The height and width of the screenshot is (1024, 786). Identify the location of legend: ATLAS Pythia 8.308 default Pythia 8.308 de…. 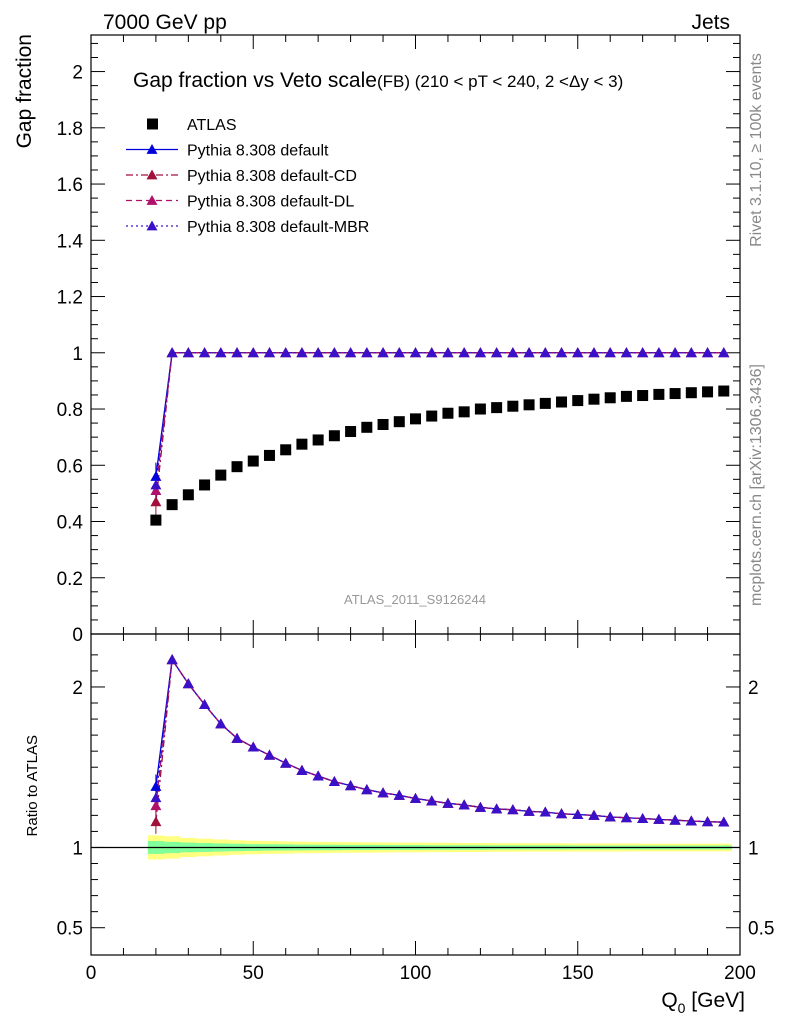
(247, 176).